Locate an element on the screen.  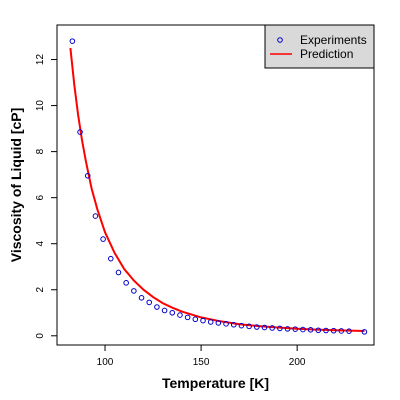
legend-marker-experiments is located at coordinates (280, 40).